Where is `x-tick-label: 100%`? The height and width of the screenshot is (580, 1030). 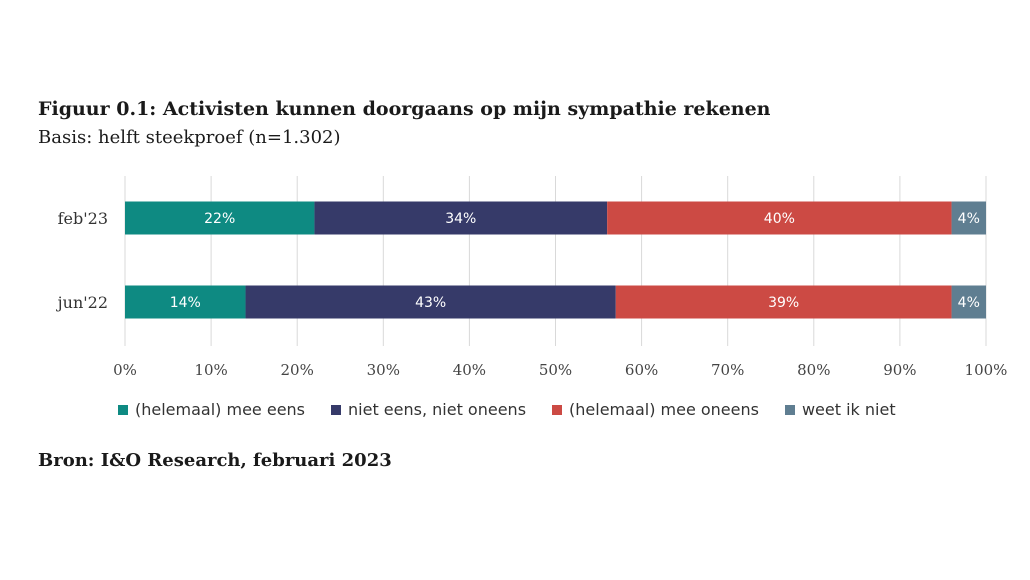 x-tick-label: 100% is located at coordinates (986, 370).